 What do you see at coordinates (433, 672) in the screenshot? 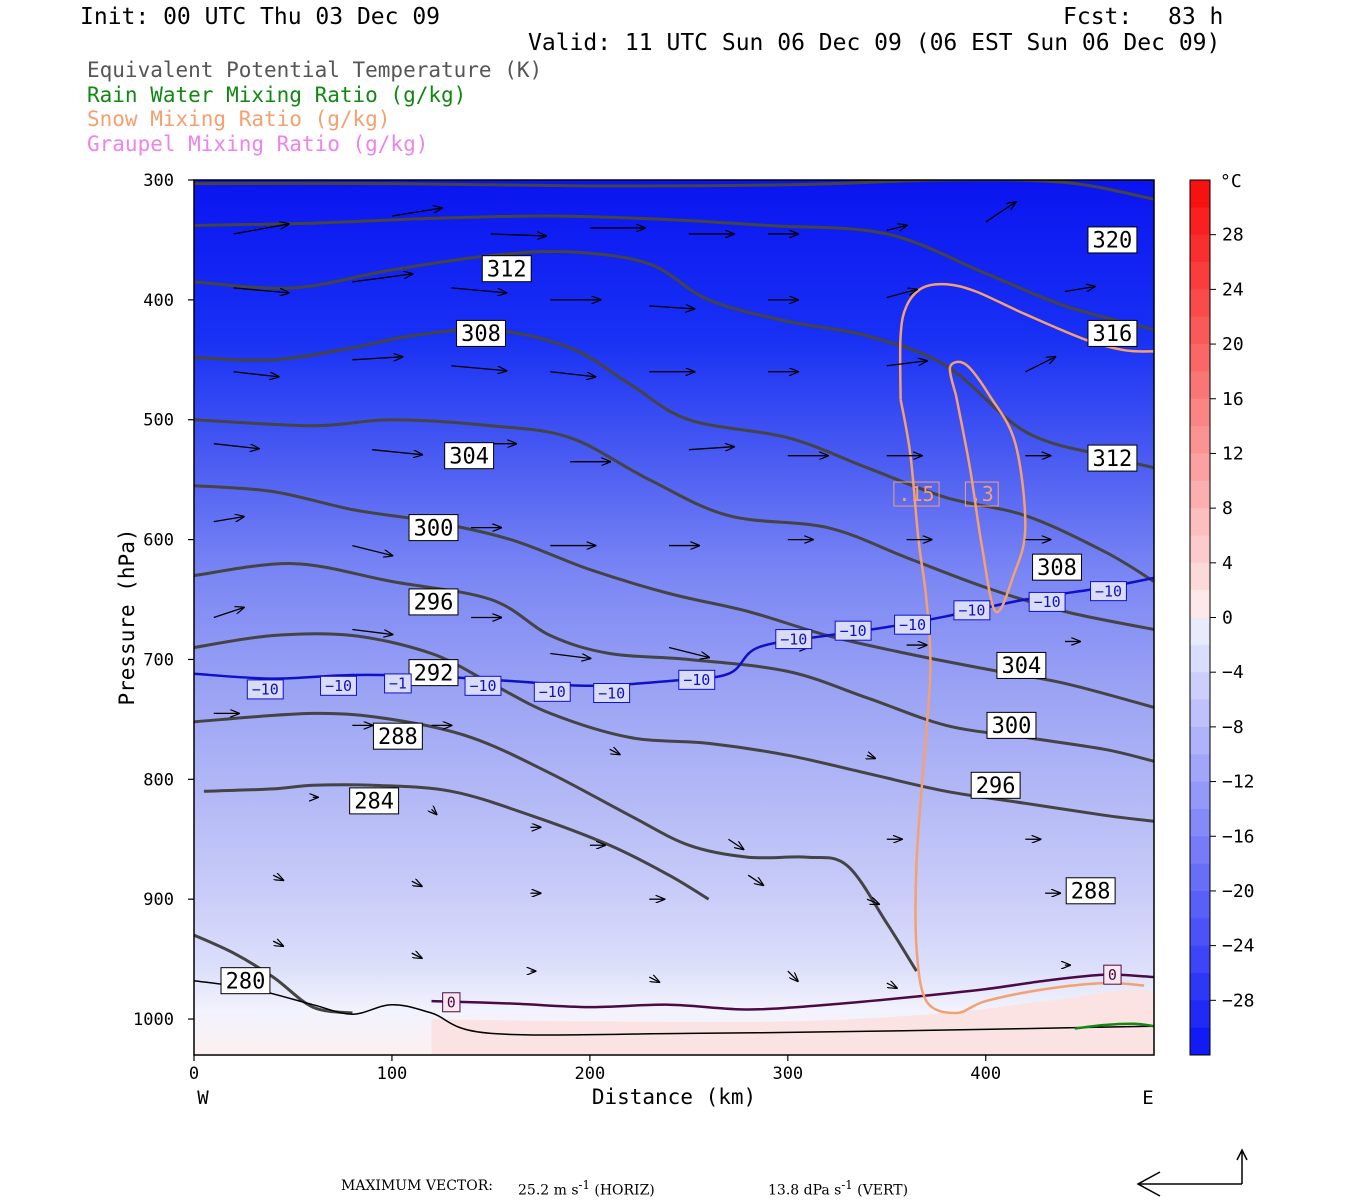
I see `theta-e-label-12-group: 292` at bounding box center [433, 672].